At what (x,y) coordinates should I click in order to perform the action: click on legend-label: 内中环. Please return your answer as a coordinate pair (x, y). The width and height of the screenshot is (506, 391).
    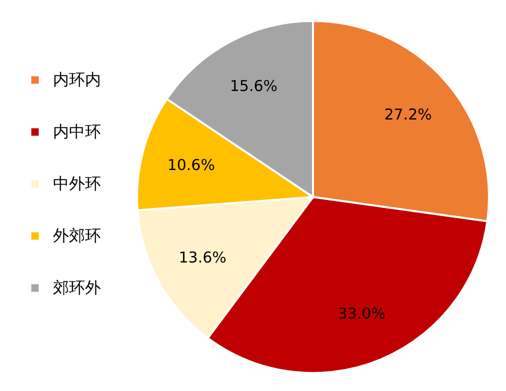
    Looking at the image, I should click on (77, 131).